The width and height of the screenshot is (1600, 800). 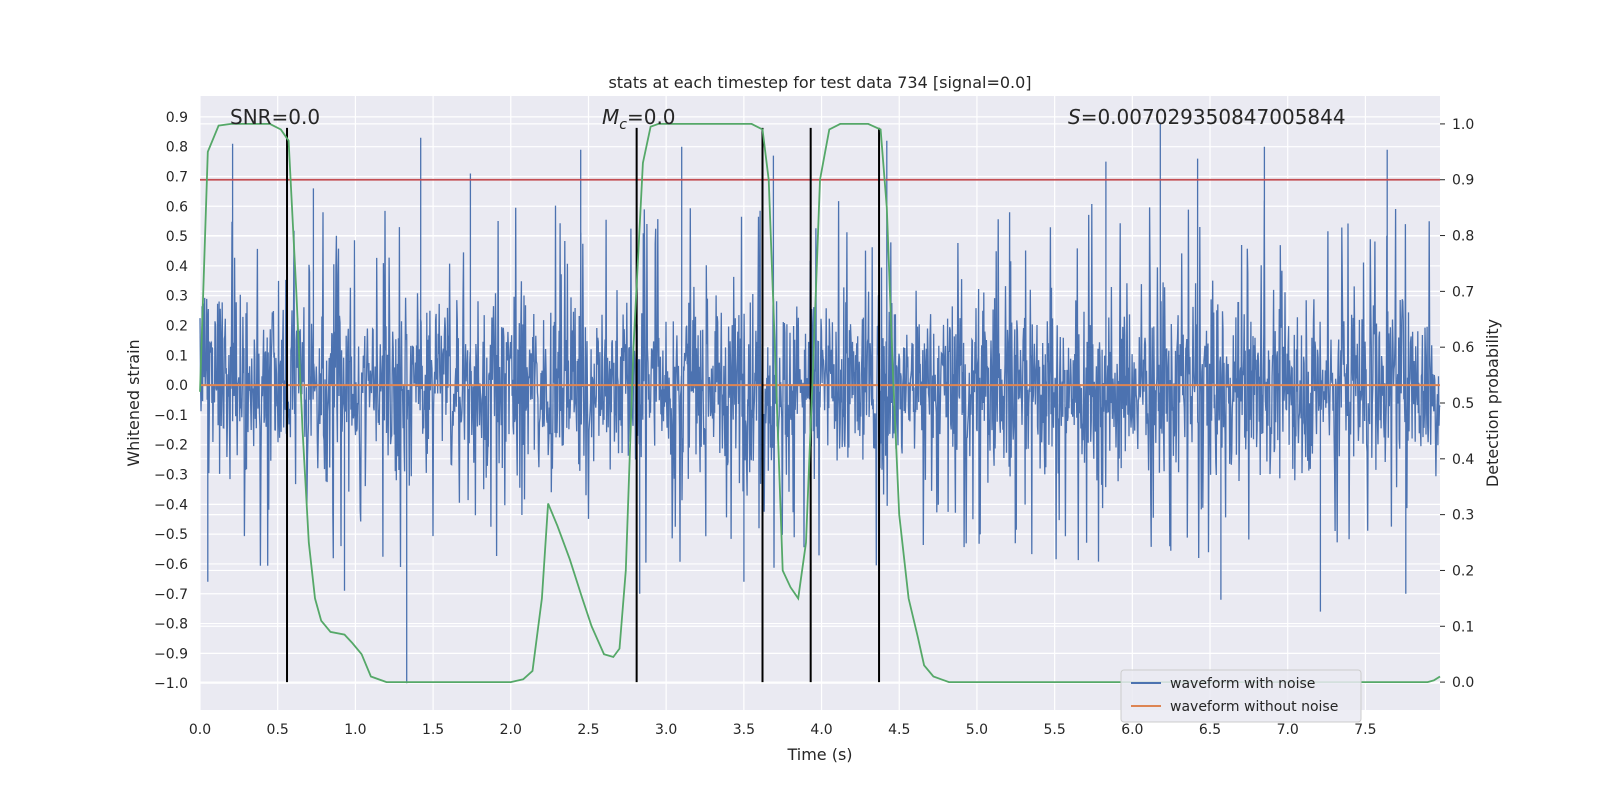 I want to click on y-right-tick-label: 0.9, so click(x=1463, y=181).